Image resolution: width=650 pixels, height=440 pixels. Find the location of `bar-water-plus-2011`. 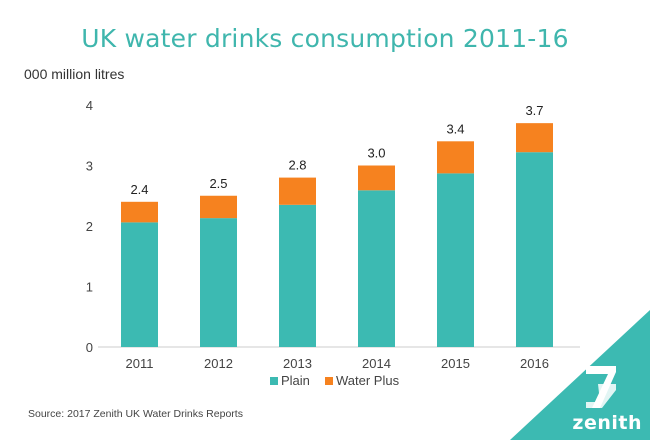

bar-water-plus-2011 is located at coordinates (139, 212).